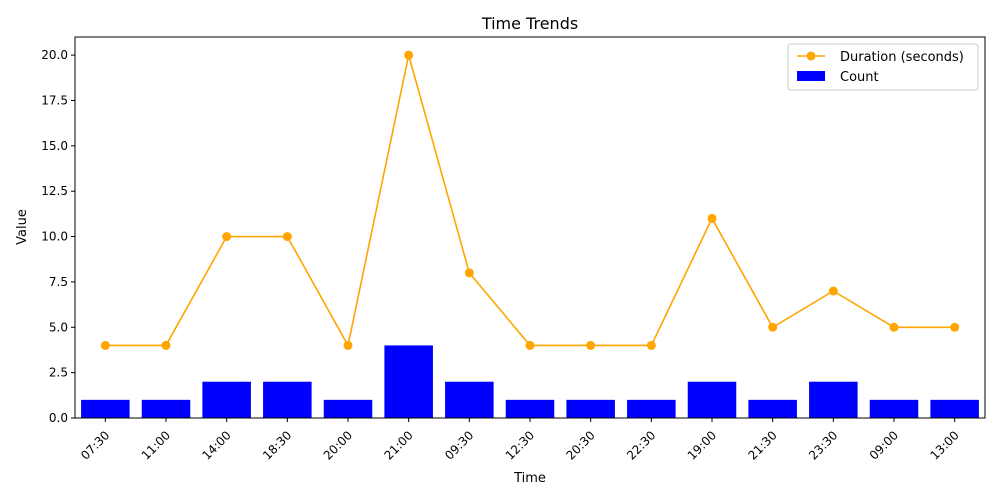  Describe the element at coordinates (859, 77) in the screenshot. I see `legend-label-count: Count` at that location.